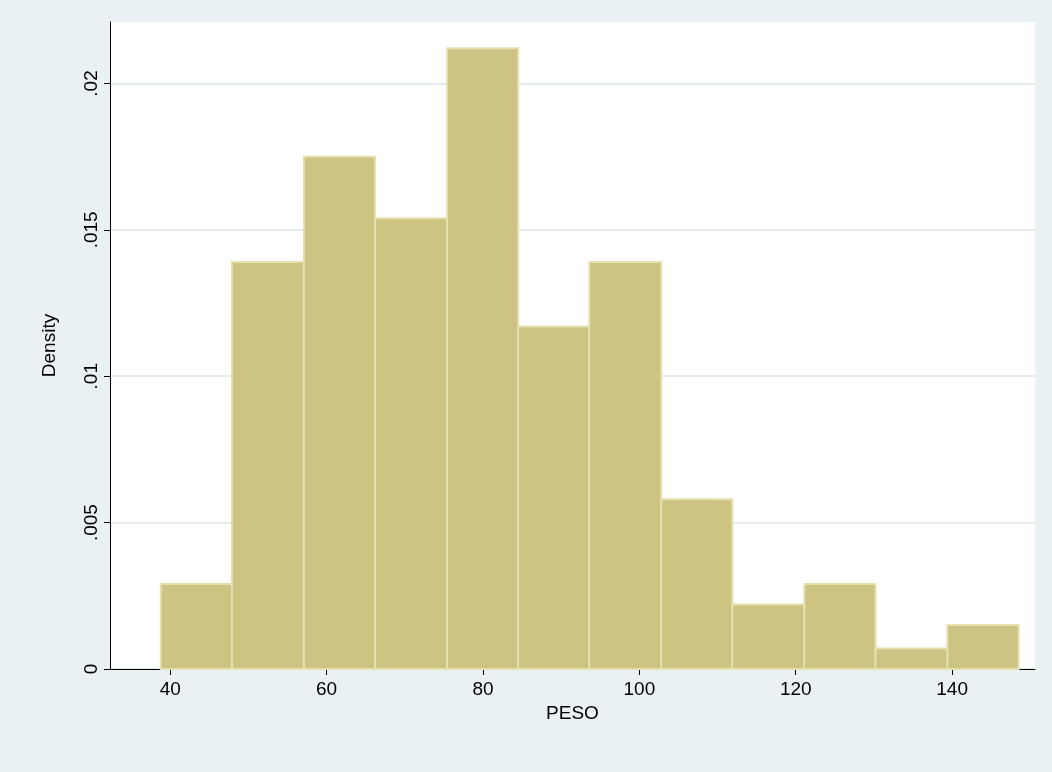 Image resolution: width=1052 pixels, height=772 pixels. Describe the element at coordinates (90, 669) in the screenshot. I see `y-tick-label: 0` at that location.